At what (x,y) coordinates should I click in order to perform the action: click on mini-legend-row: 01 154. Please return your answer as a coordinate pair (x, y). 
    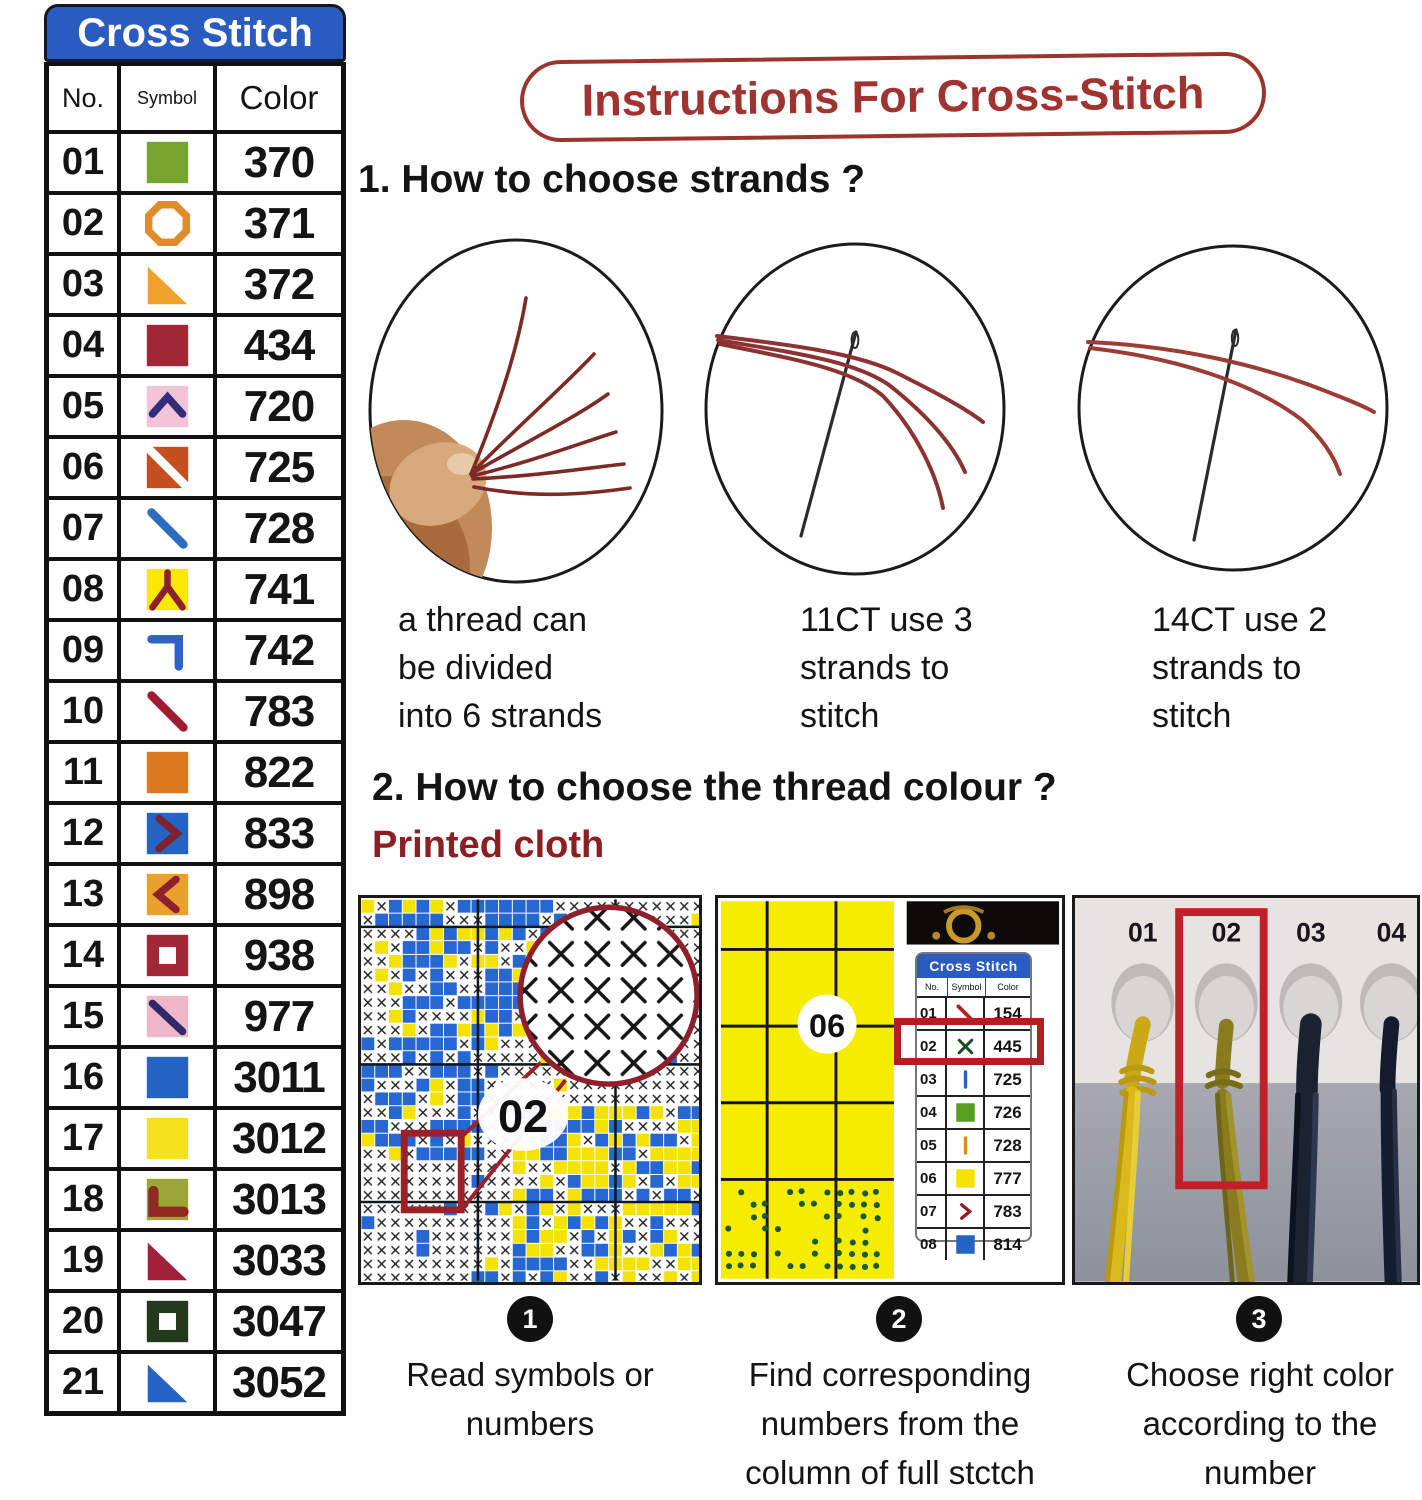
    Looking at the image, I should click on (973, 1014).